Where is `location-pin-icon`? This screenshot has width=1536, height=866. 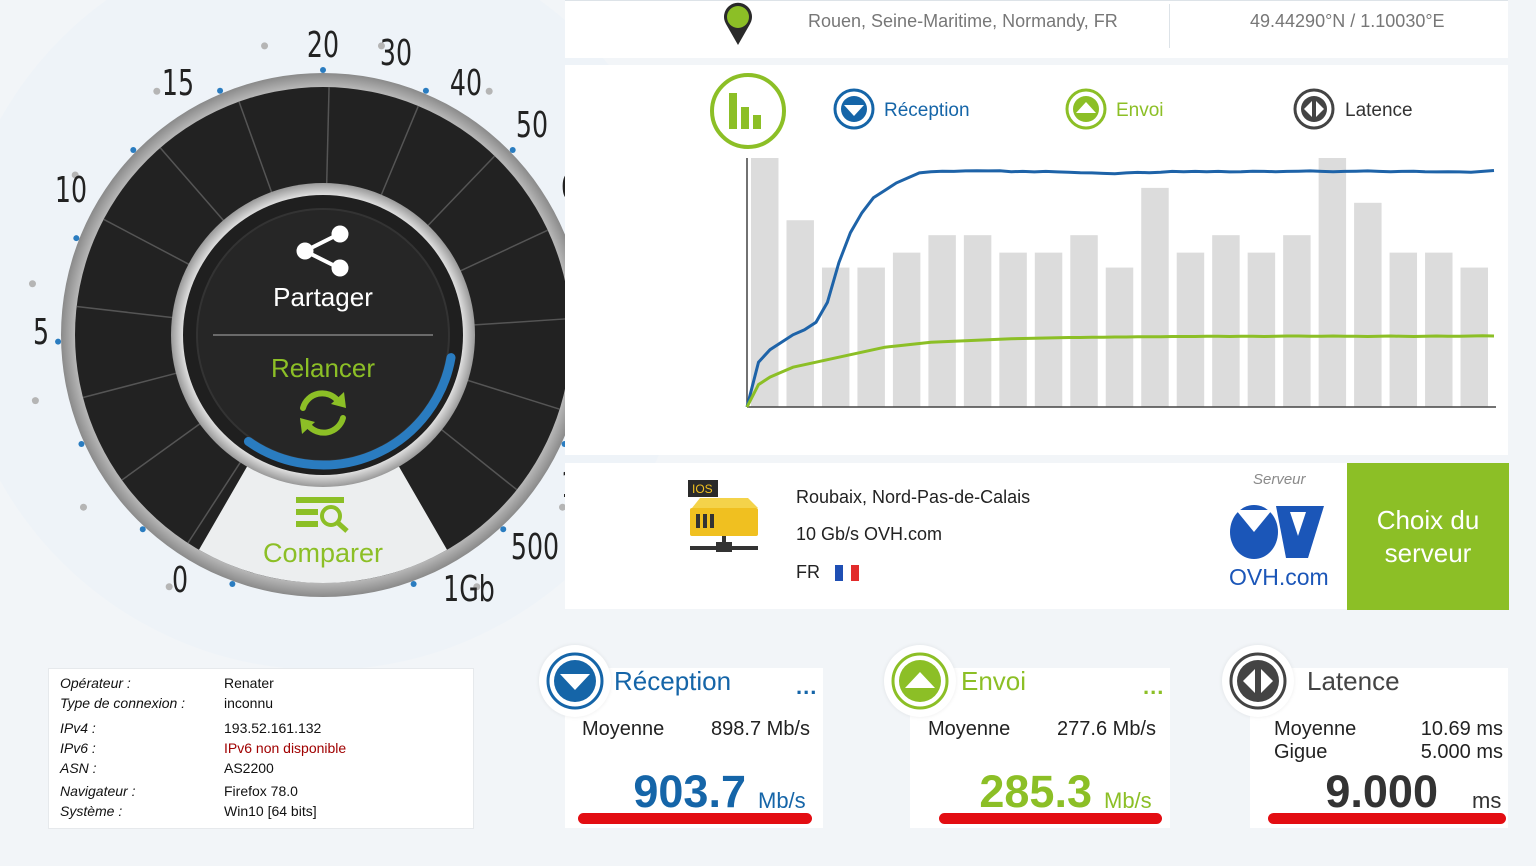
location-pin-icon is located at coordinates (738, 24).